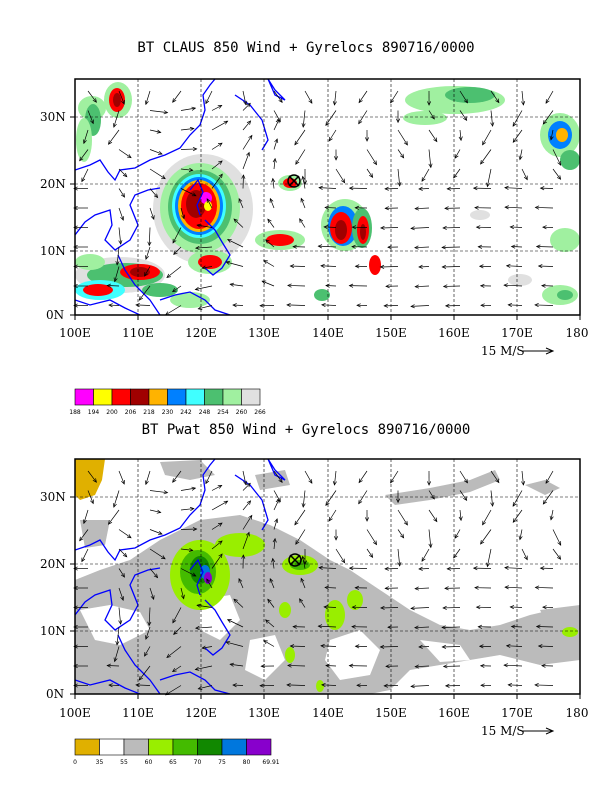 This screenshot has height=792, width=612. Describe the element at coordinates (53, 251) in the screenshot. I see `top-y-label: 10N` at that location.